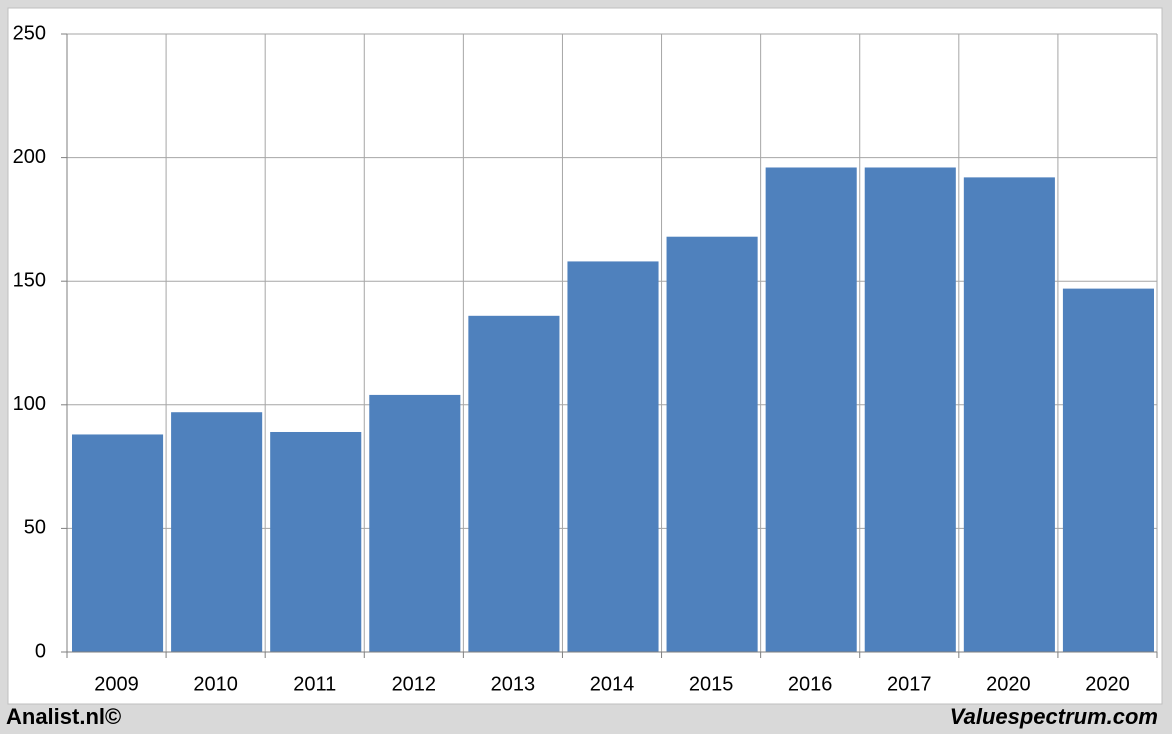 The height and width of the screenshot is (734, 1172). What do you see at coordinates (63, 716) in the screenshot?
I see `source-left: Analist.nl©` at bounding box center [63, 716].